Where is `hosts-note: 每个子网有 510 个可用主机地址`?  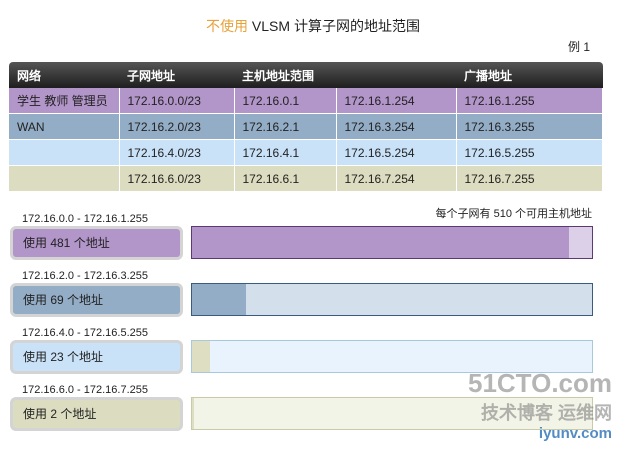 hosts-note: 每个子网有 510 个可用主机地址 is located at coordinates (513, 214).